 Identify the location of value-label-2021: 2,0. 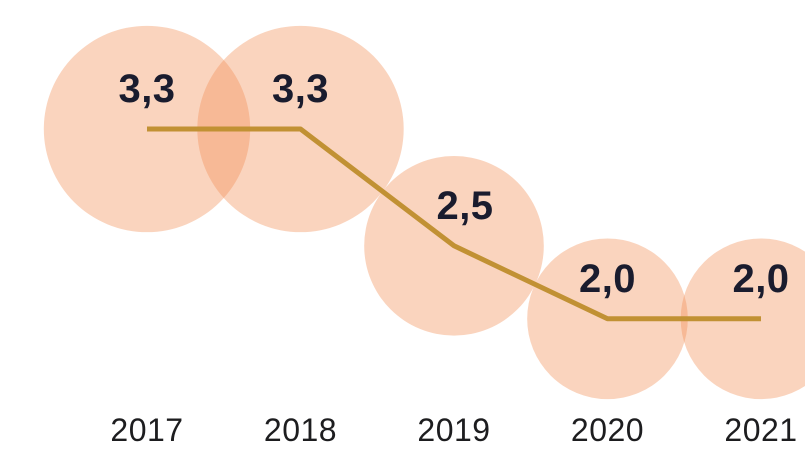
(761, 278).